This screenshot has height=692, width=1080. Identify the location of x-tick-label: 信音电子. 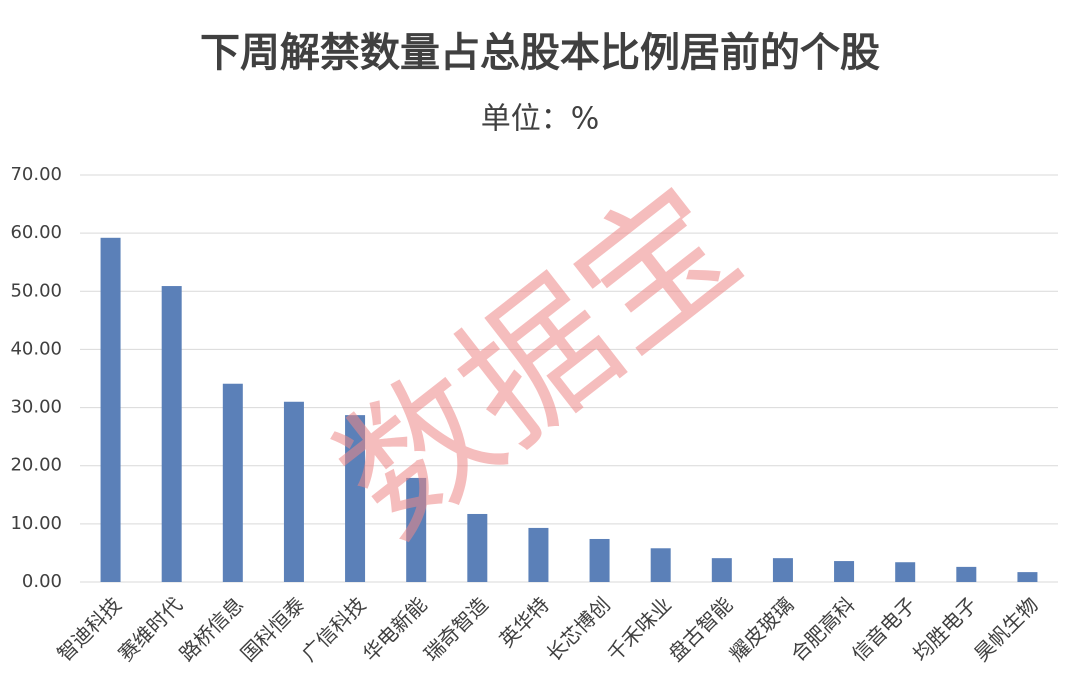
(884, 629).